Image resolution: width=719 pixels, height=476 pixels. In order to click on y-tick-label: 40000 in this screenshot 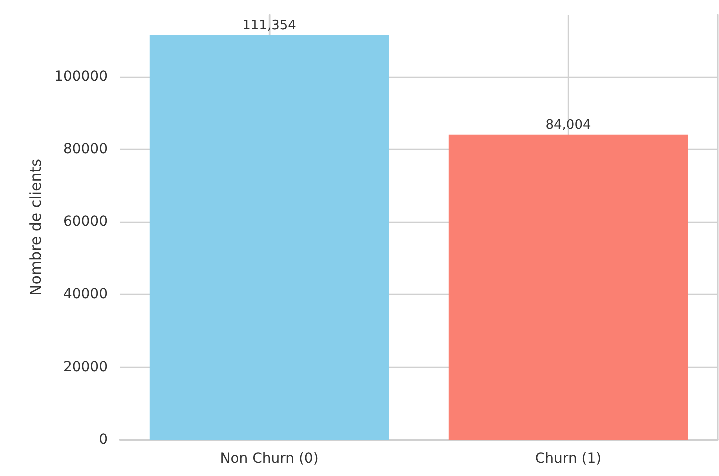, I will do `click(85, 294)`.